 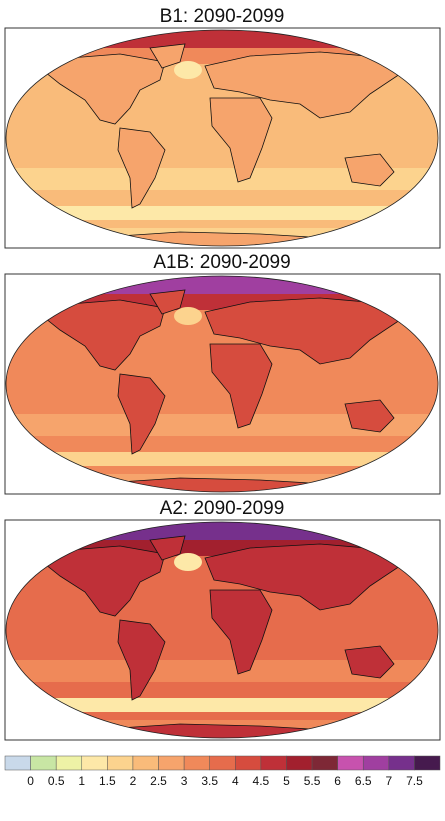 What do you see at coordinates (56, 781) in the screenshot?
I see `legend-label: 0.5` at bounding box center [56, 781].